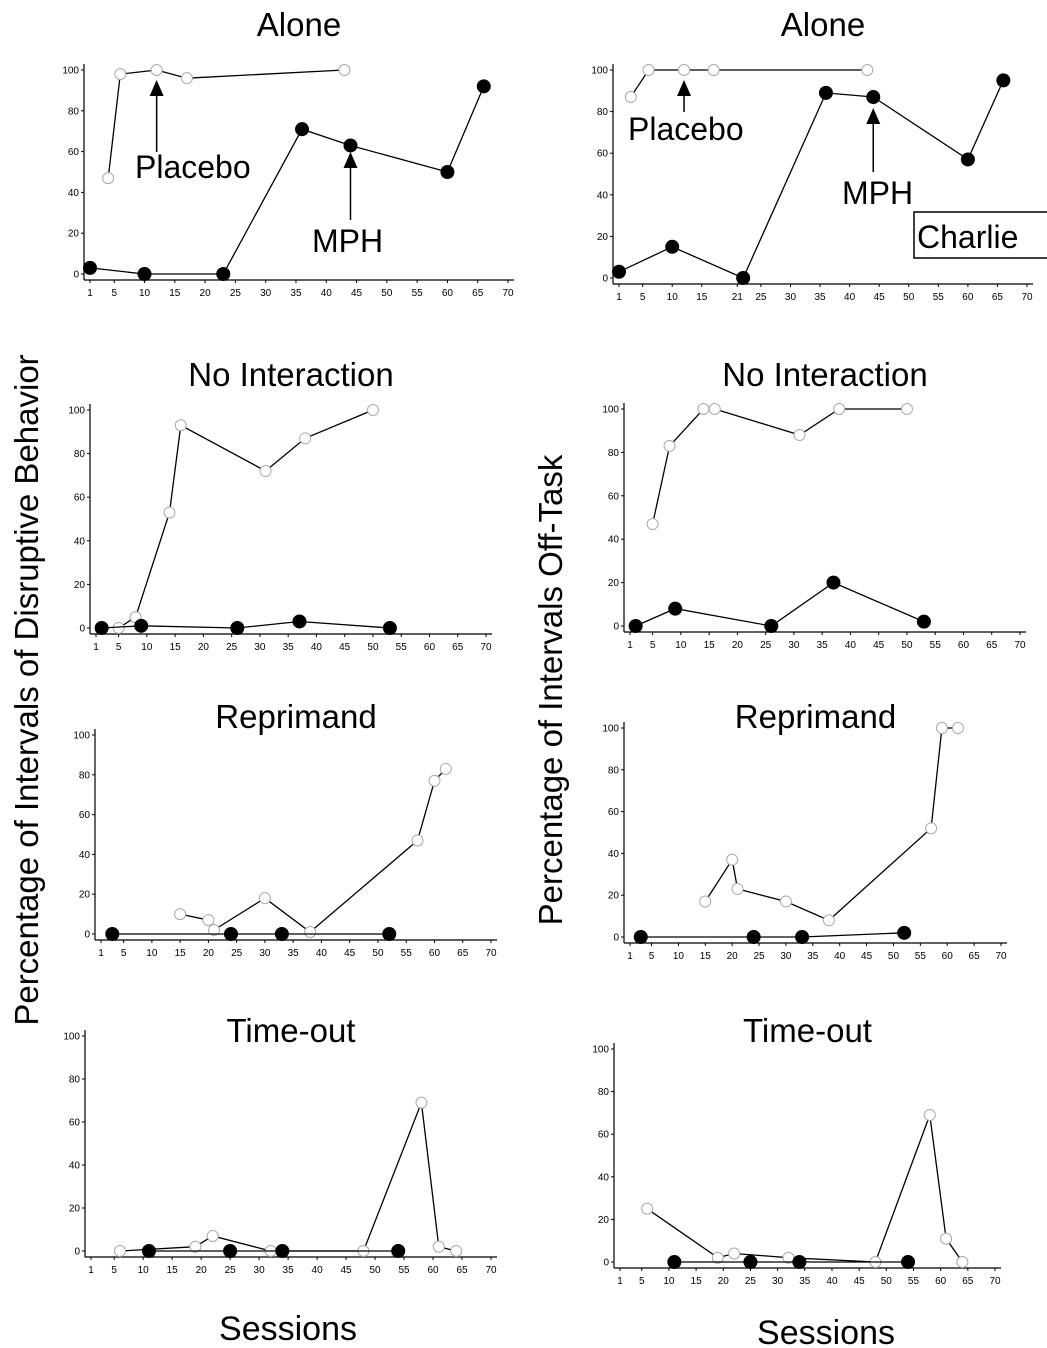 This screenshot has width=1047, height=1348. I want to click on panel-title: Reprimand, so click(295, 716).